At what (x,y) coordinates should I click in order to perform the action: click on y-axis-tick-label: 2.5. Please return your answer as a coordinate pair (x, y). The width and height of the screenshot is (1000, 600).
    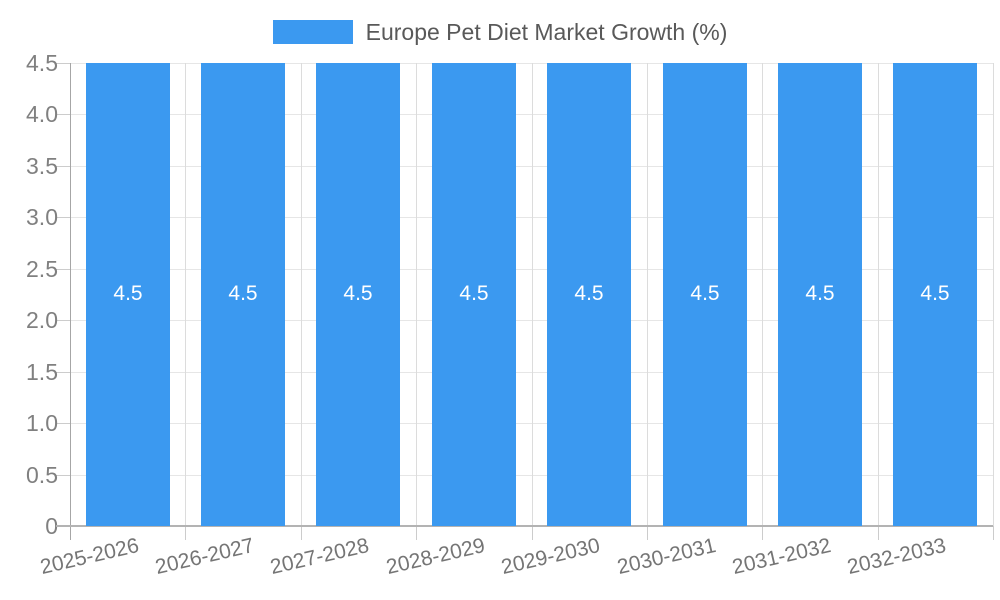
    Looking at the image, I should click on (42, 269).